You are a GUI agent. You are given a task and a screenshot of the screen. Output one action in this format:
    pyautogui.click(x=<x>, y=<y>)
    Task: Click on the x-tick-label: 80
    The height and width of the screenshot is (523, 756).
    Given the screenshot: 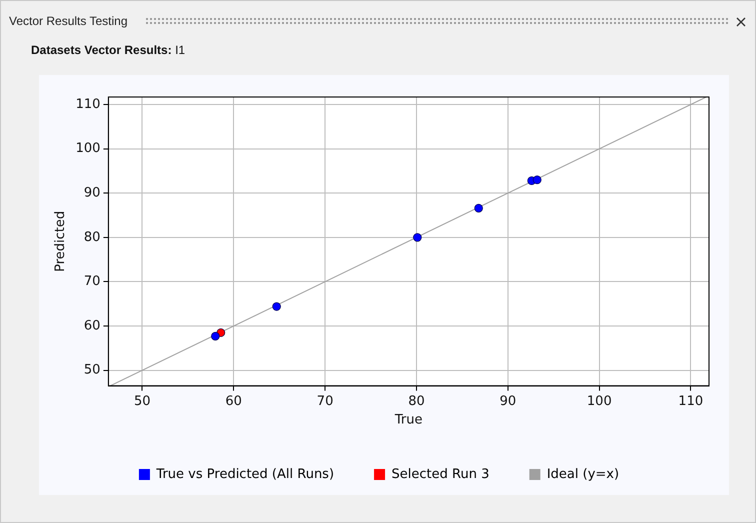 What is the action you would take?
    pyautogui.click(x=416, y=401)
    